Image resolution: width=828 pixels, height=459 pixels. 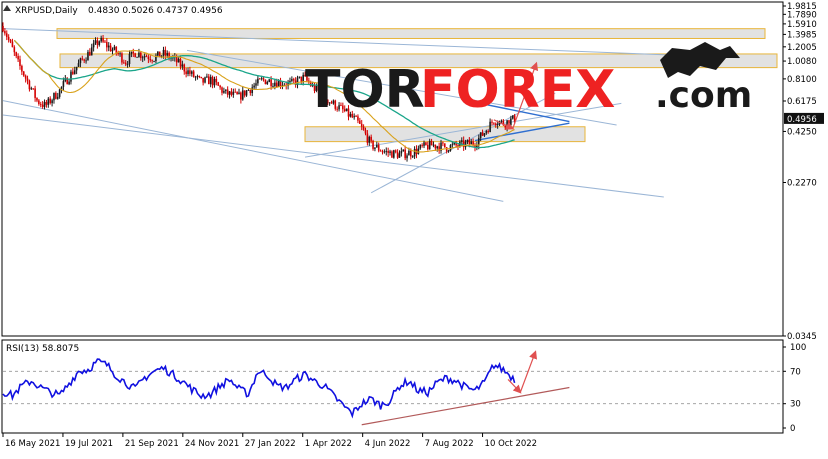 I want to click on symbol-header: XRPUSD,Daily 0.4830 0.5026 0.4737 0.4956, so click(x=113, y=10).